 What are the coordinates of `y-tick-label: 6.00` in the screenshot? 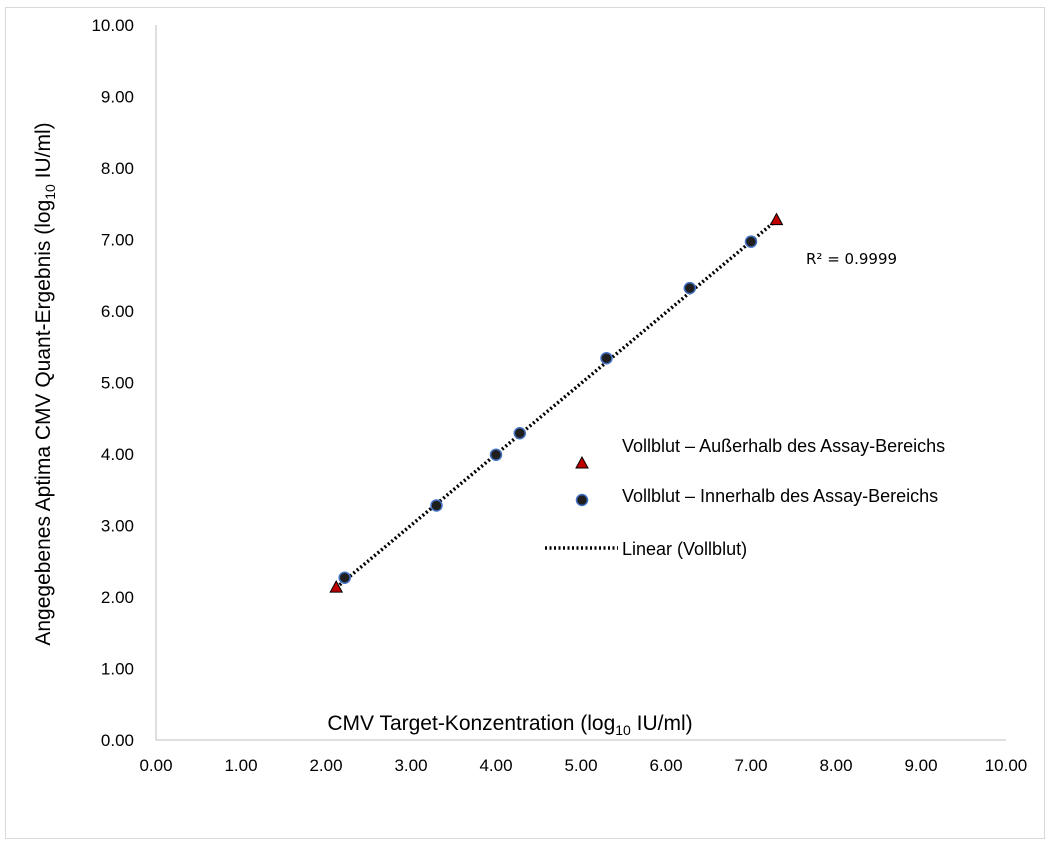 It's located at (117, 311).